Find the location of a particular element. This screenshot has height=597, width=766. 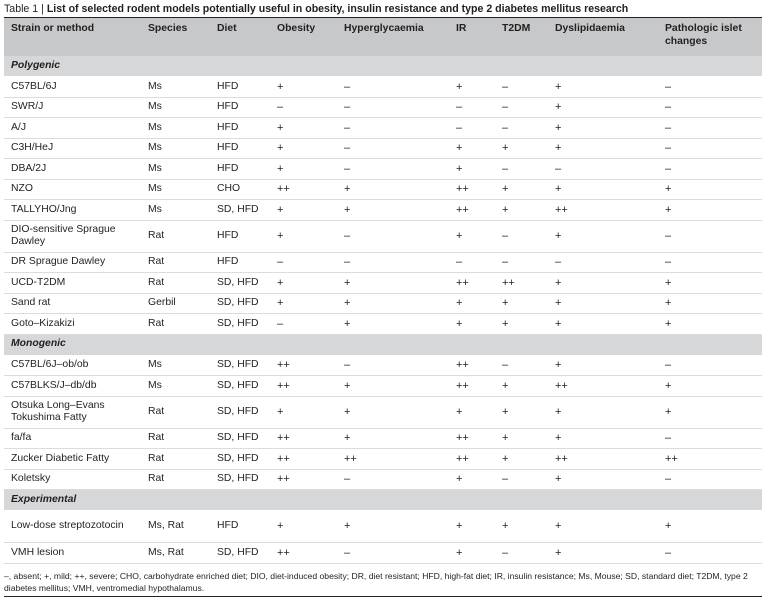

table-row: C3H/HeJ Ms HFD + – + + + – is located at coordinates (383, 148).